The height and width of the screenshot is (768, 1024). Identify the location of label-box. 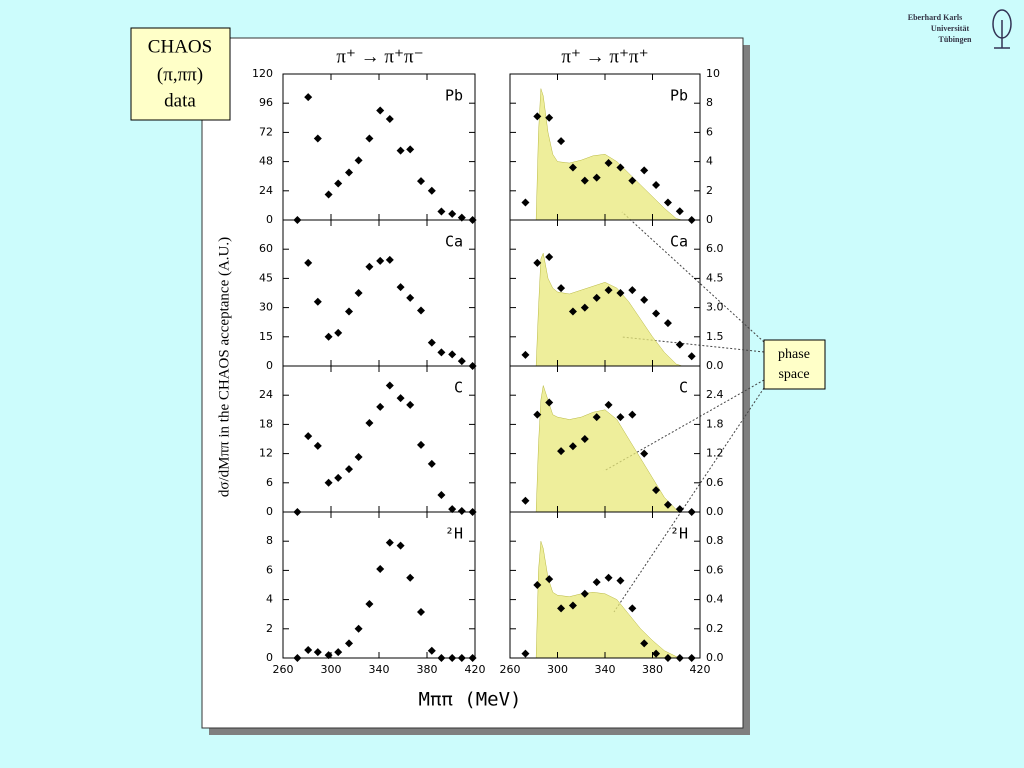
(180, 74).